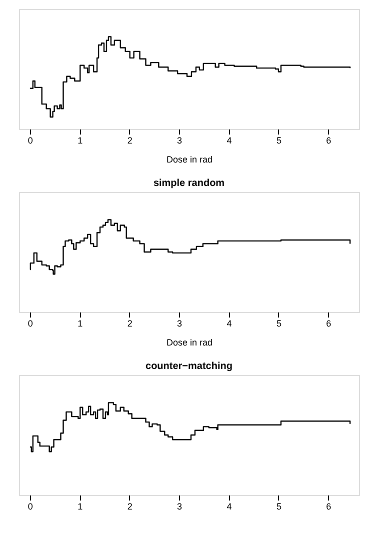  I want to click on chart-title: simple random, so click(189, 183).